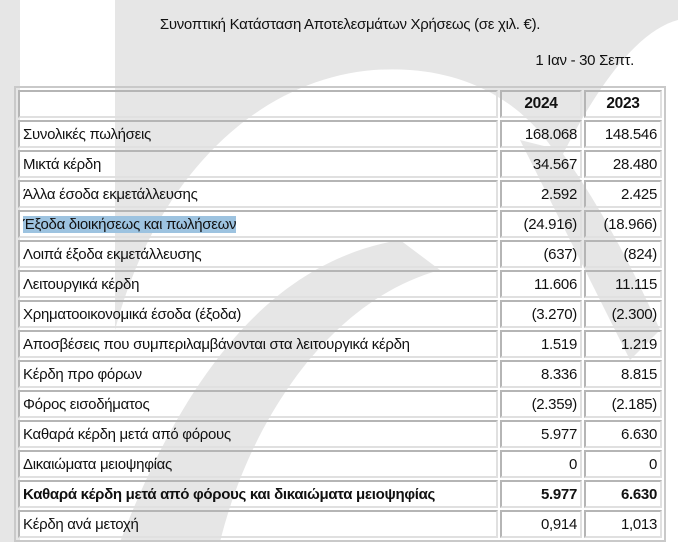 The height and width of the screenshot is (542, 678). Describe the element at coordinates (258, 104) in the screenshot. I see `header-empty-cell` at that location.